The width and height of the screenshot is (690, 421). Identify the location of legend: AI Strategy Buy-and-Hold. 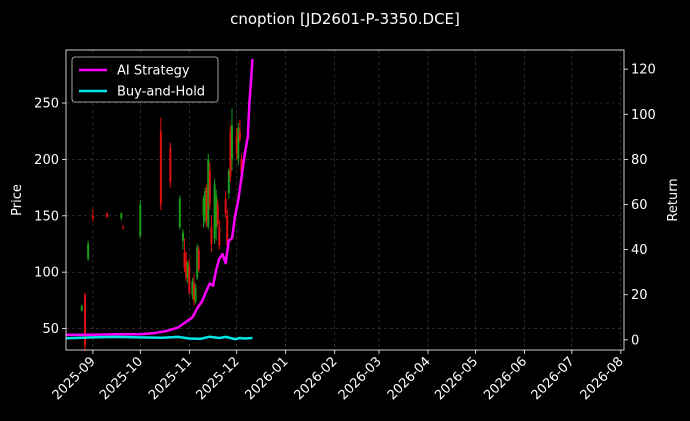
(145, 79).